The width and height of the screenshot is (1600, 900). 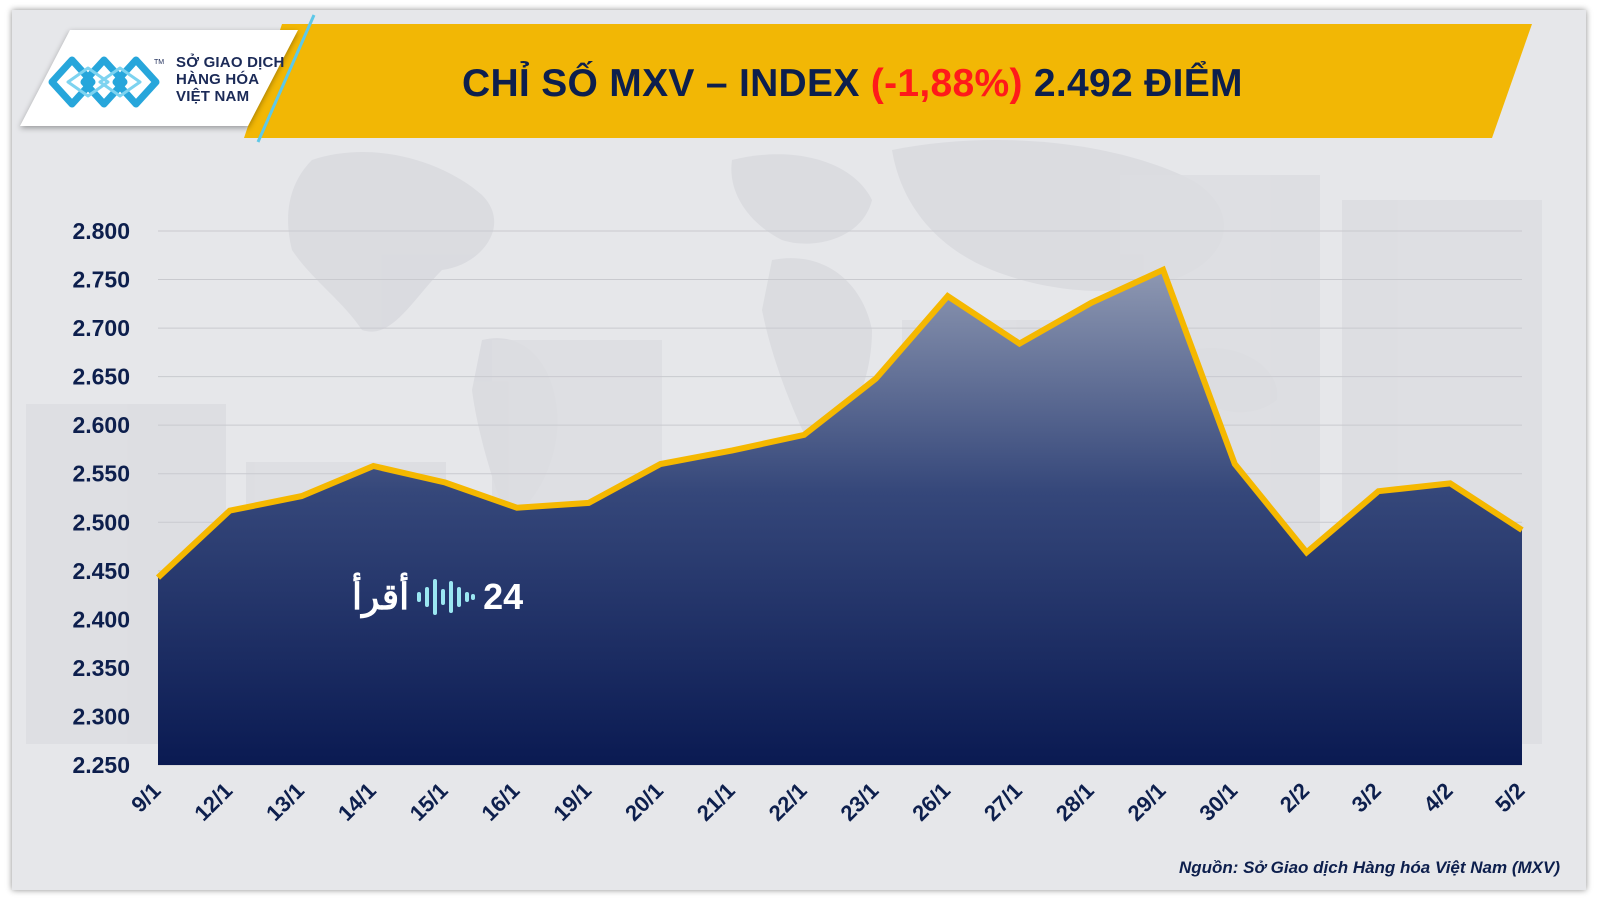 What do you see at coordinates (572, 802) in the screenshot?
I see `x-tick-label: 19/1` at bounding box center [572, 802].